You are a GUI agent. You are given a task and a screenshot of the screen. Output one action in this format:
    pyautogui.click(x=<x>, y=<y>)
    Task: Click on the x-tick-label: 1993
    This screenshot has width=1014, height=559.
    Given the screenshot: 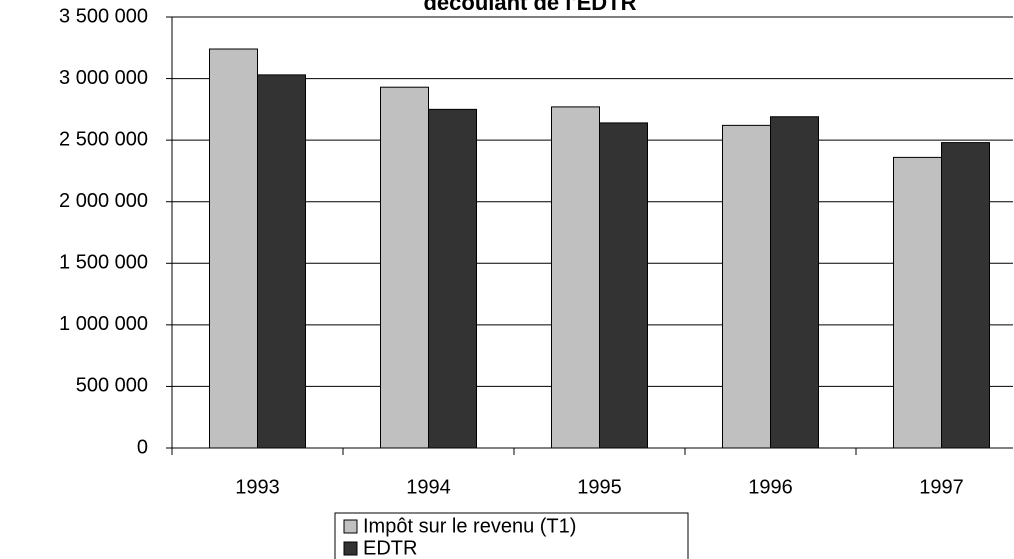 What is the action you would take?
    pyautogui.click(x=257, y=487)
    